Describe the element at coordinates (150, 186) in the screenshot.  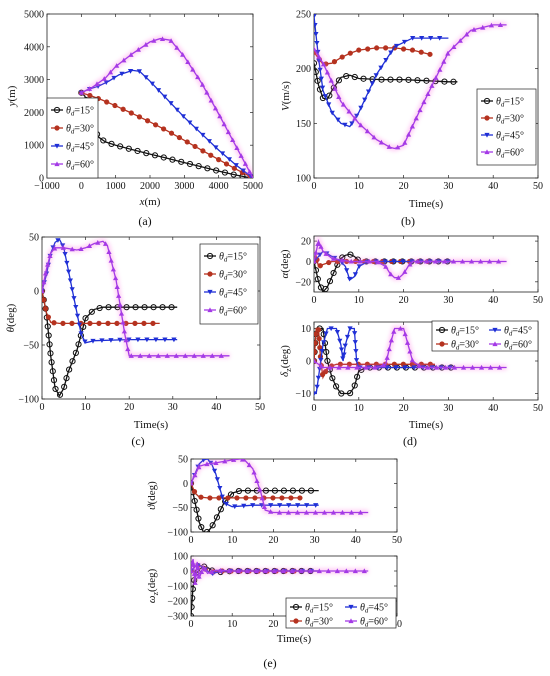
I see `x-tick-label: 2000` at that location.